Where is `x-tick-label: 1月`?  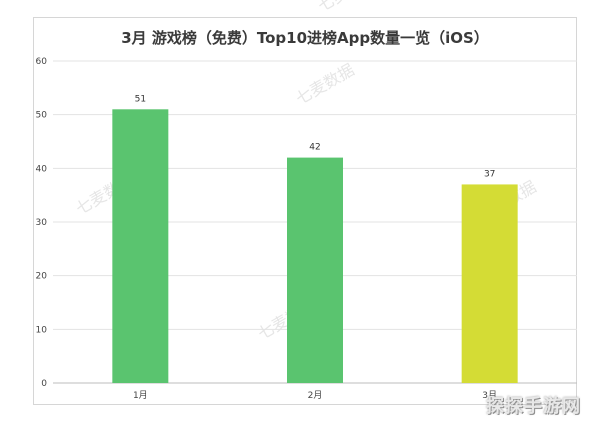
x-tick-label: 1月 is located at coordinates (140, 395).